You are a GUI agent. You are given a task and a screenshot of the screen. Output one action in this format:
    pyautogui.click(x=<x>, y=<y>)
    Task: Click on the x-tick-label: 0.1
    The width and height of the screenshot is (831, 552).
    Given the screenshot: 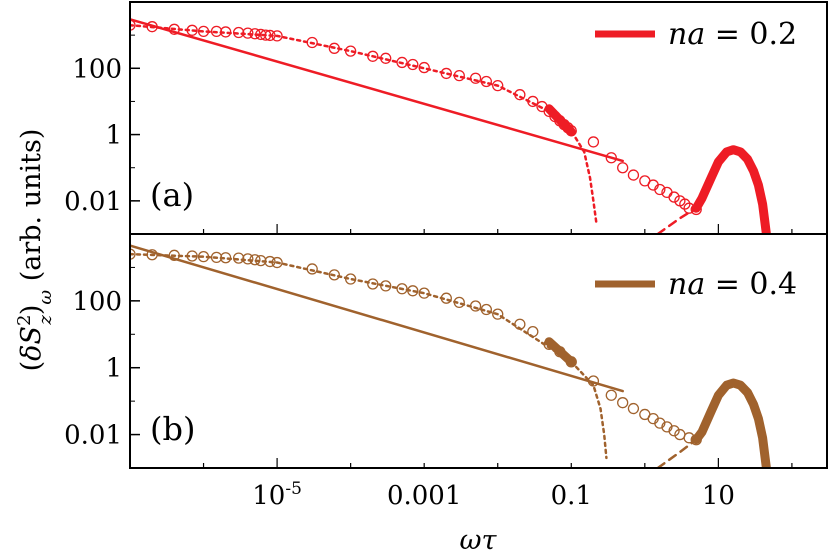 What is the action you would take?
    pyautogui.click(x=571, y=496)
    